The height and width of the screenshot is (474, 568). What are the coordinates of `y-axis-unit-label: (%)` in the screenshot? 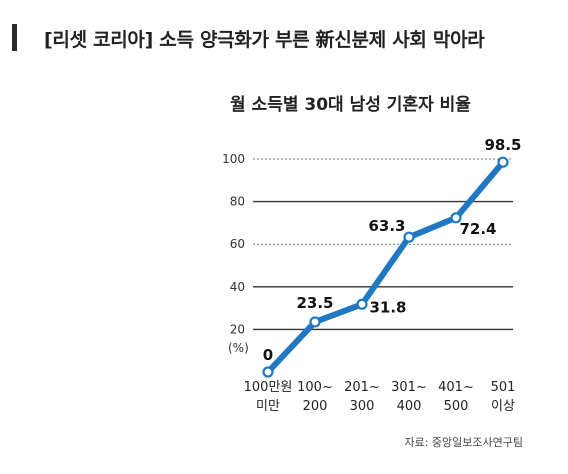 It's located at (238, 348).